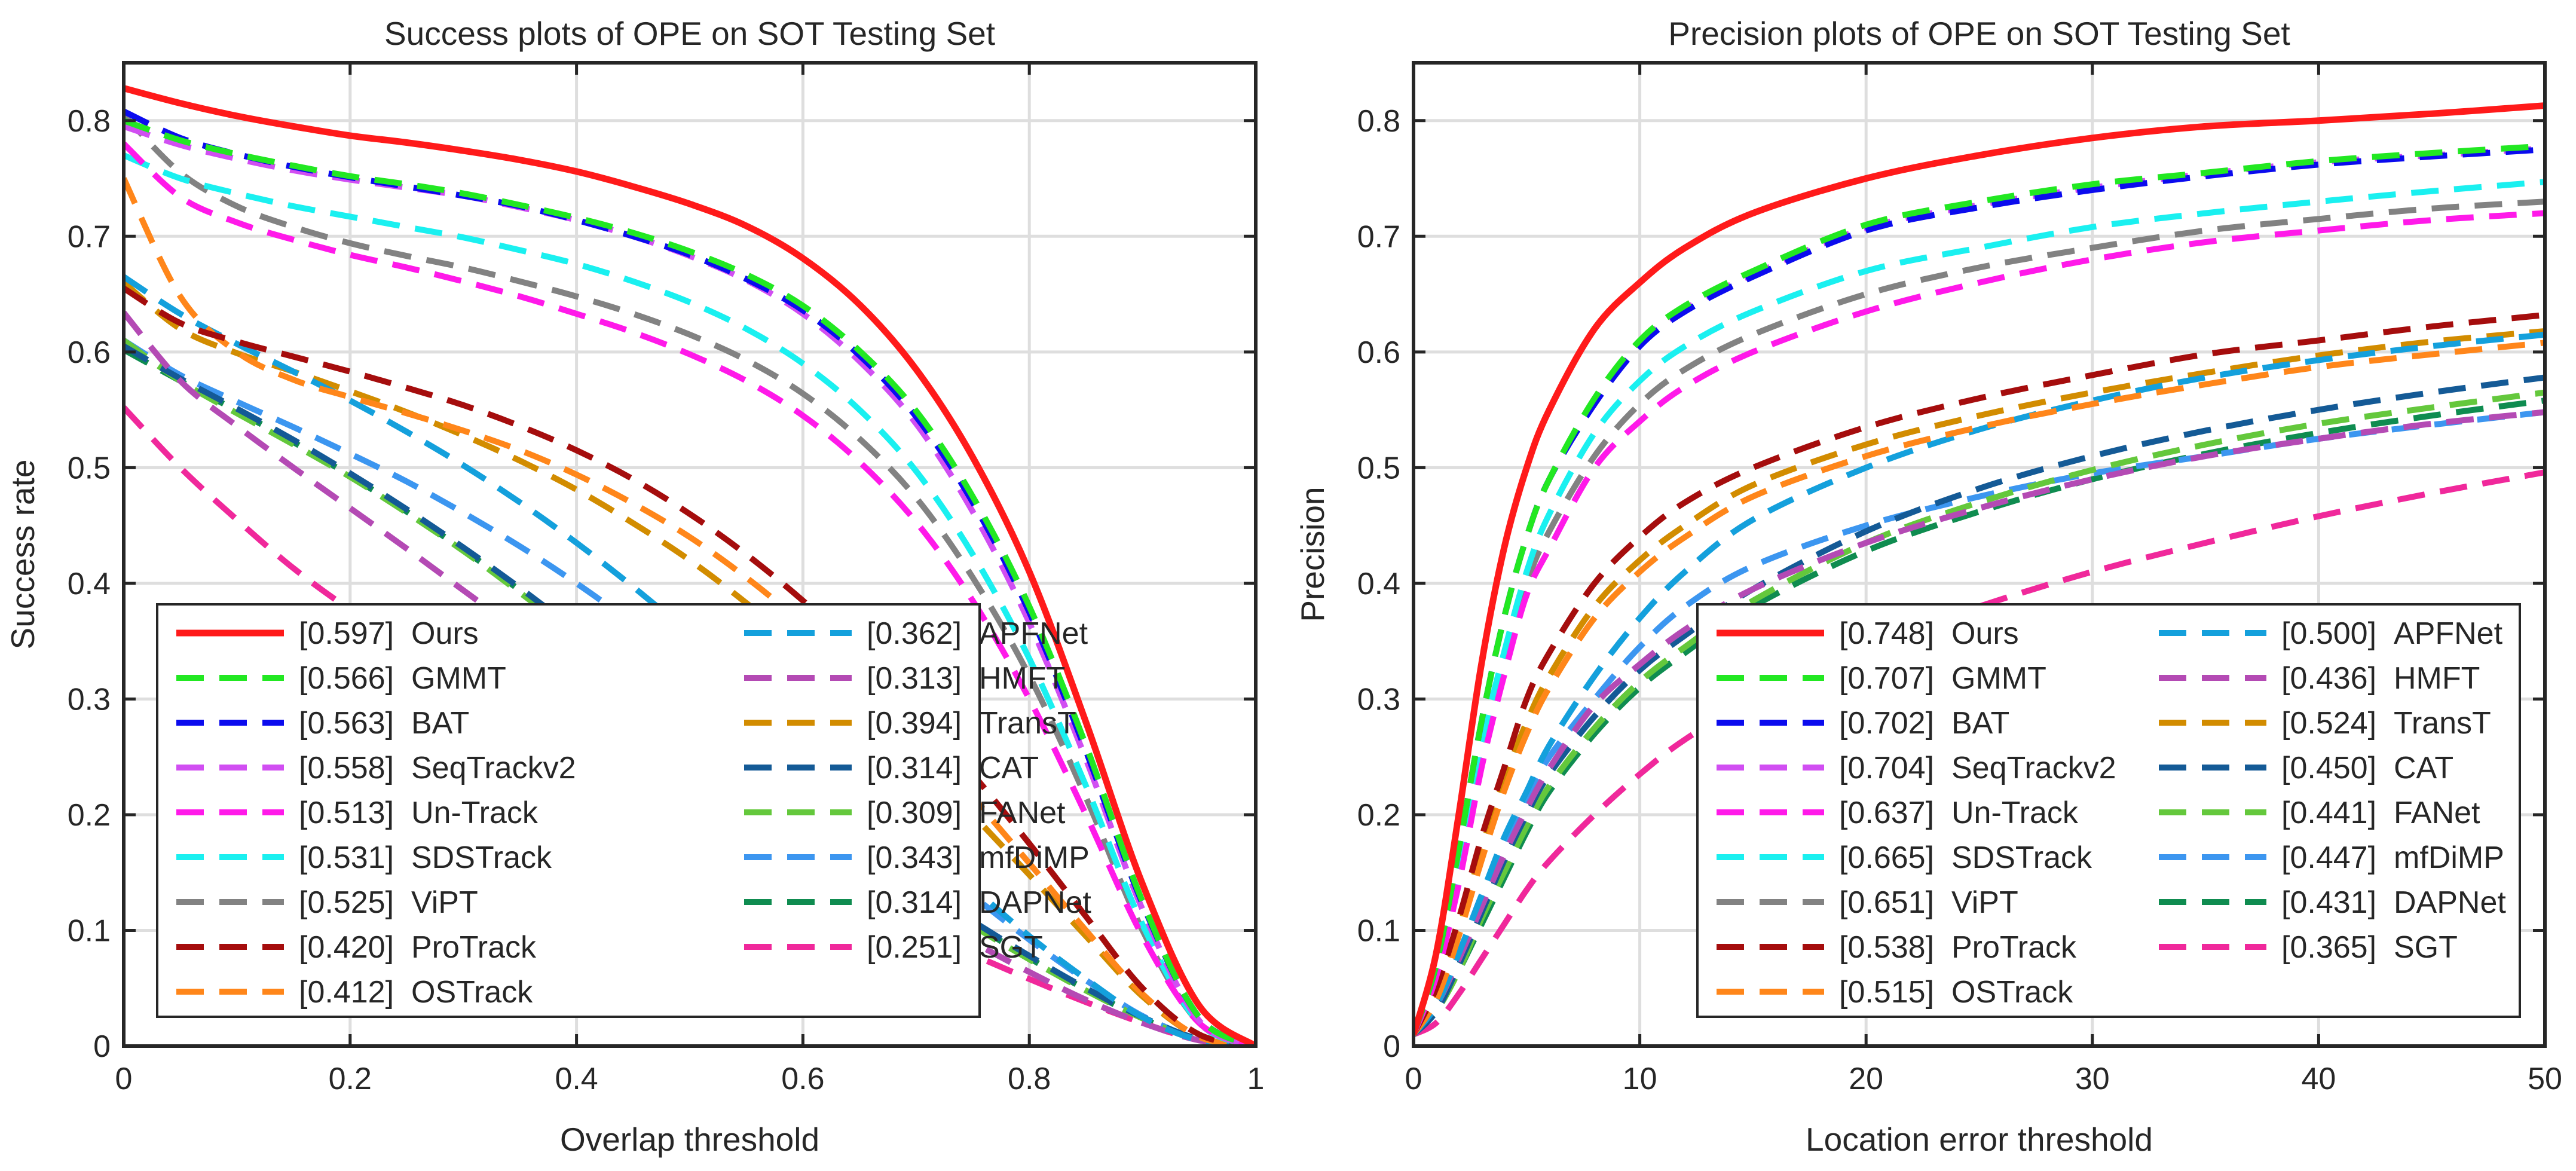 The image size is (2576, 1171). What do you see at coordinates (914, 947) in the screenshot?
I see `legend-score: [0.251]` at bounding box center [914, 947].